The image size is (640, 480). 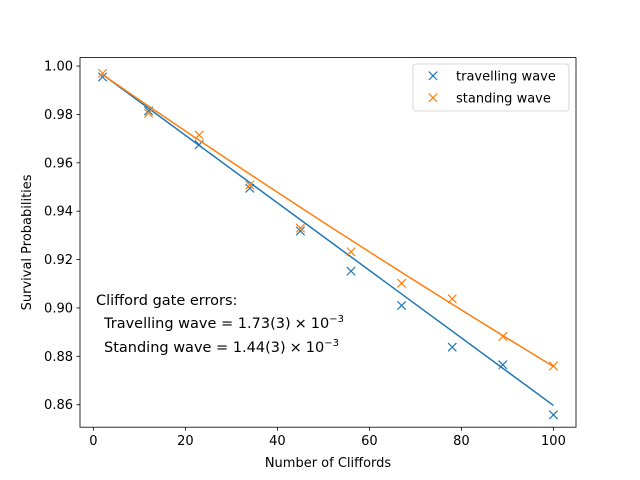 I want to click on legend-box, so click(x=491, y=87).